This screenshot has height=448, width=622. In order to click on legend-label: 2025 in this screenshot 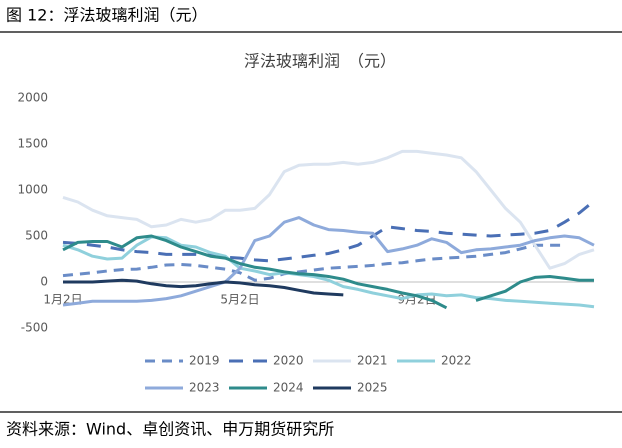, I will do `click(372, 388)`.